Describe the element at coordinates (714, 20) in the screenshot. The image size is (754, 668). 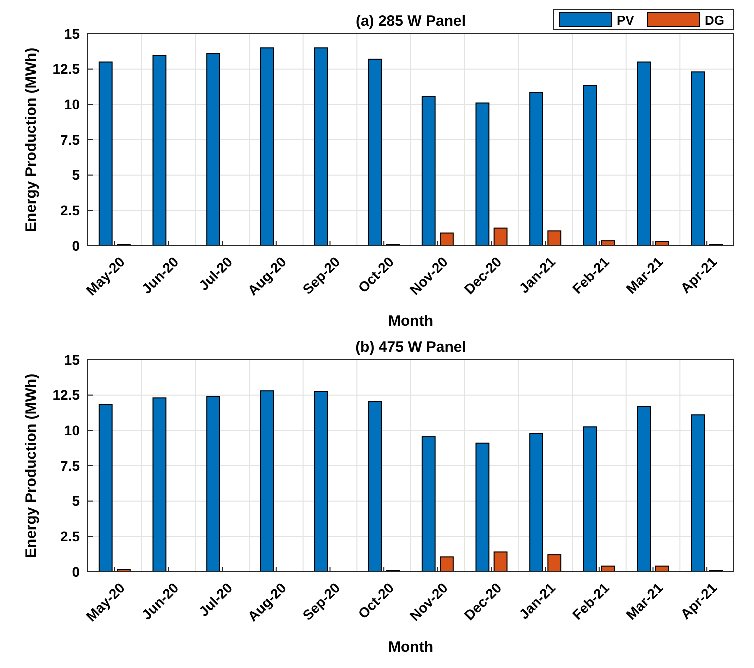
I see `legend-label: DG` at that location.